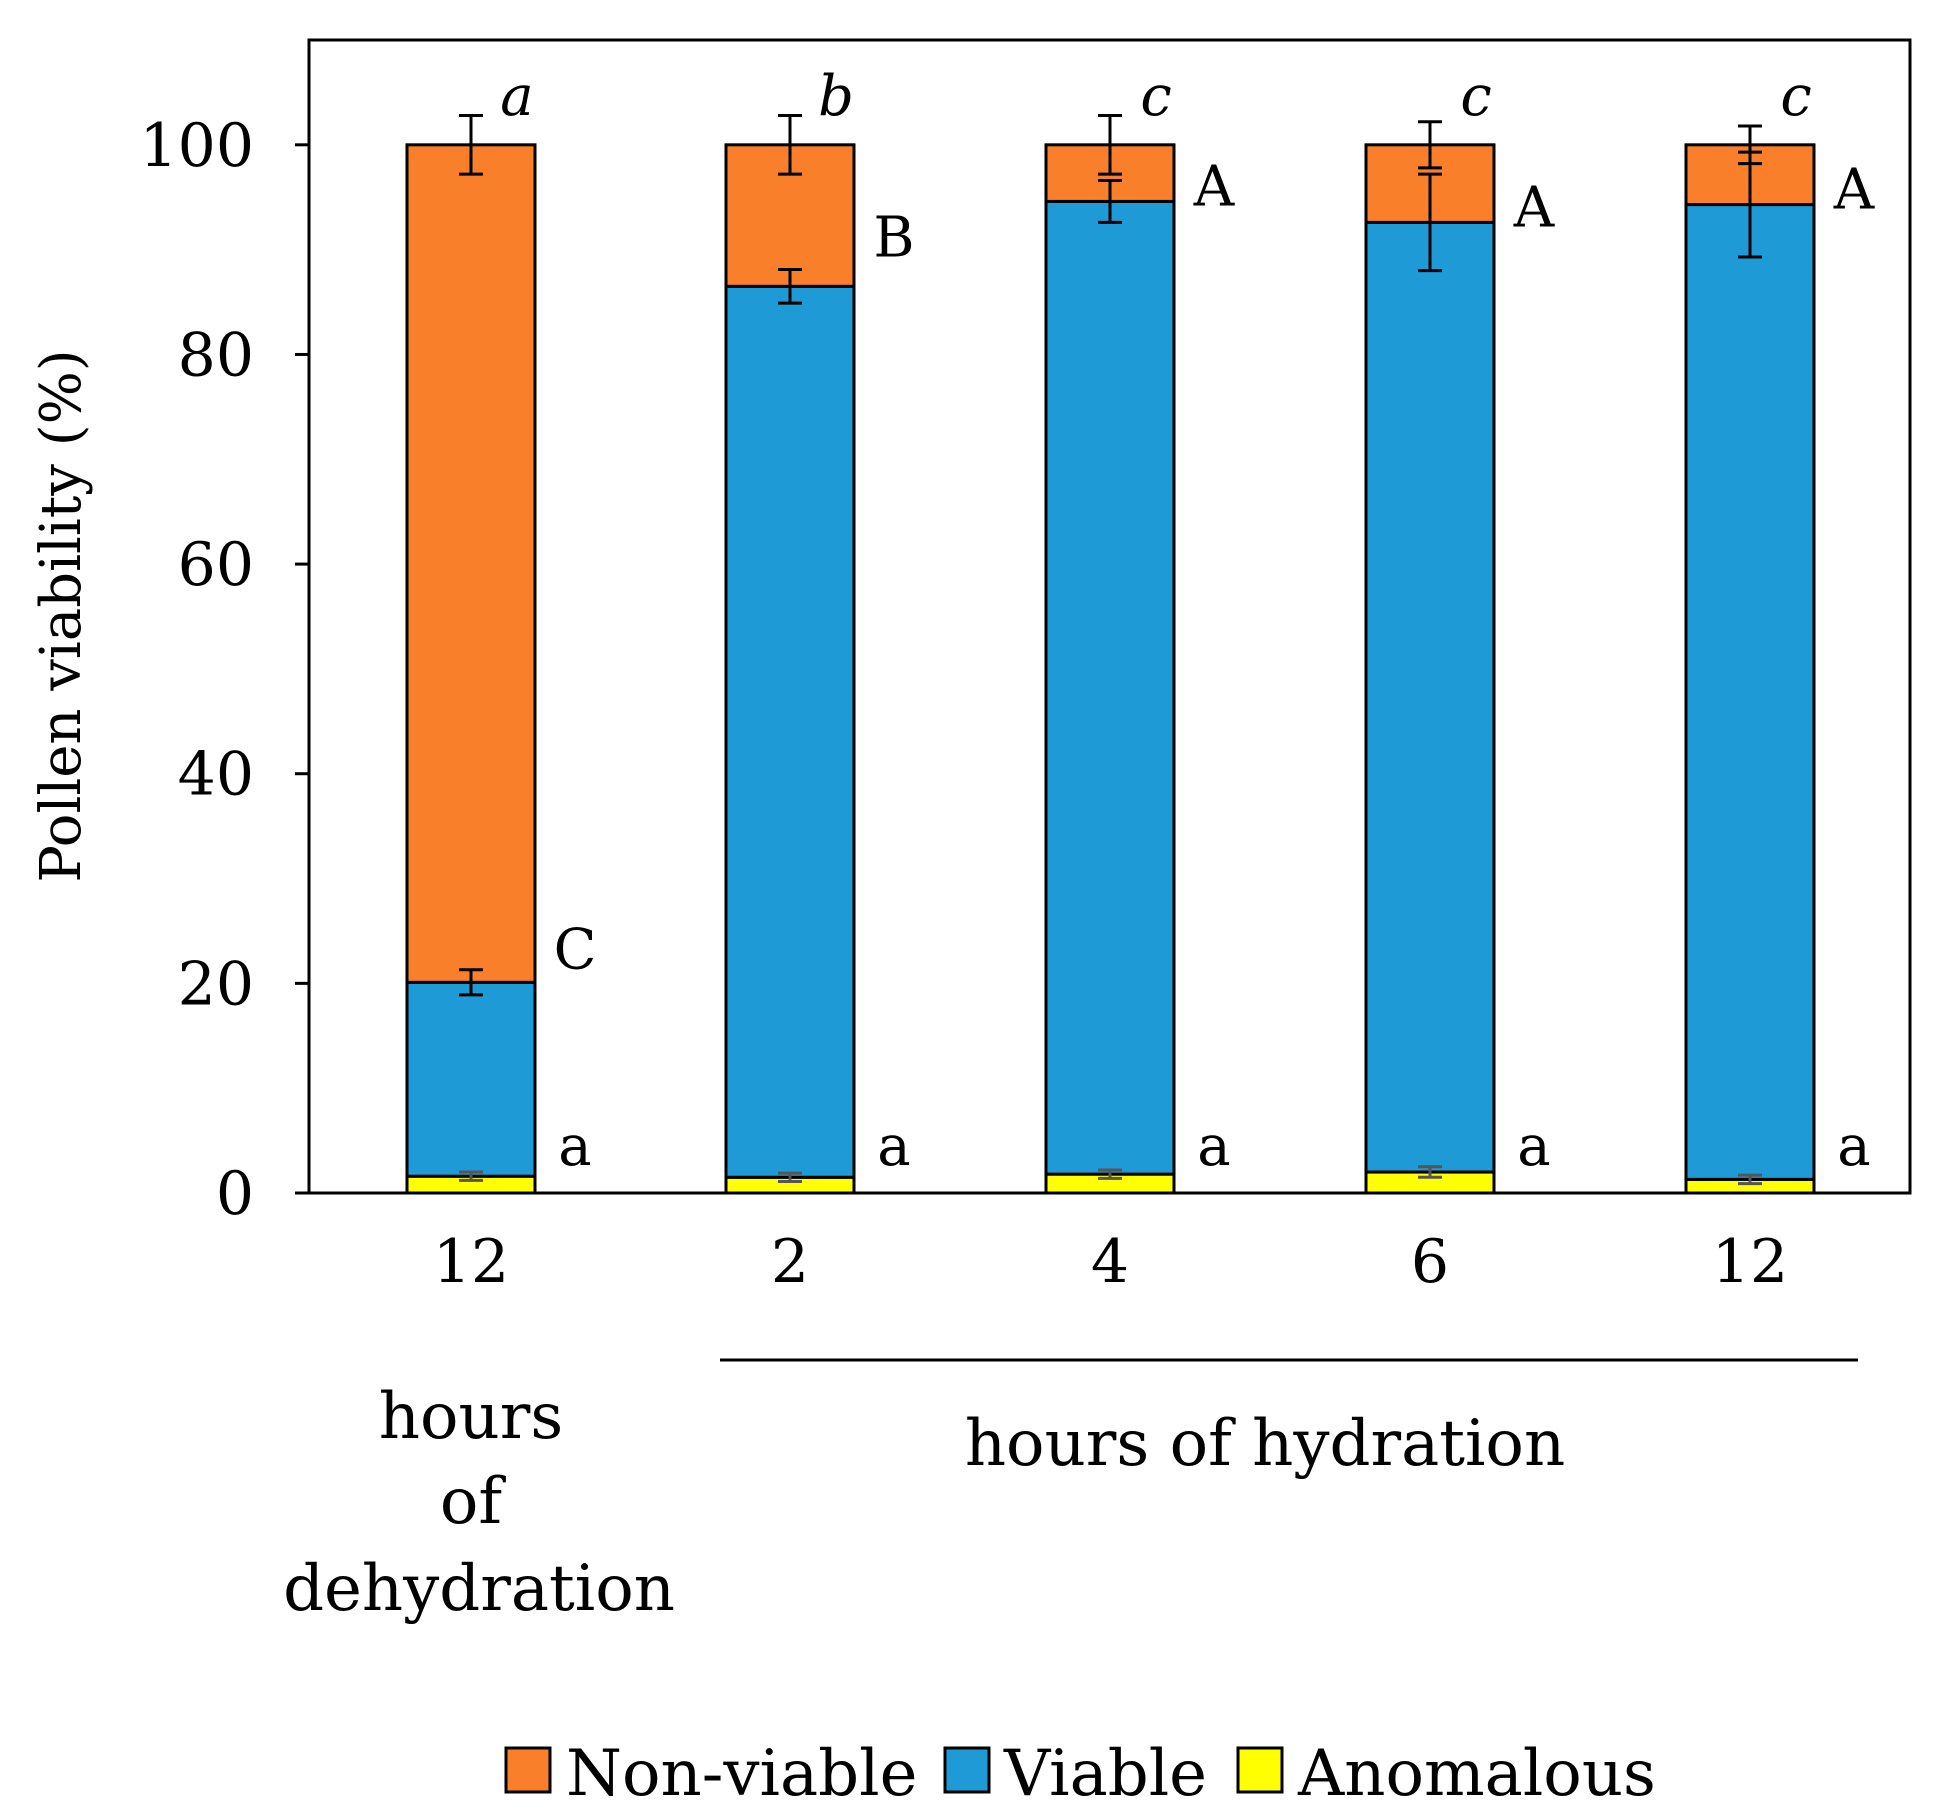 The image size is (1946, 1813). I want to click on hydration-group-label: hours of hydration, so click(1265, 1444).